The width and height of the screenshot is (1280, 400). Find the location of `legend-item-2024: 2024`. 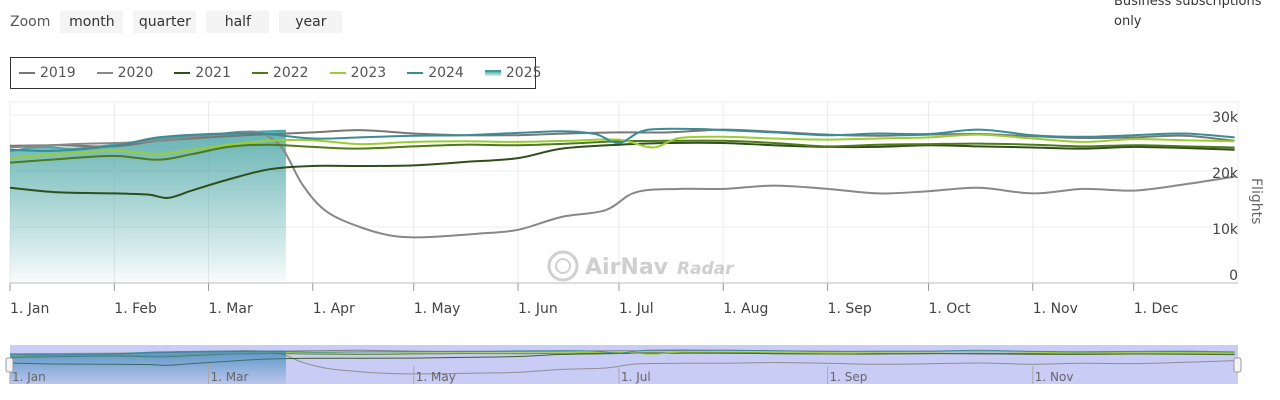

legend-item-2024: 2024 is located at coordinates (435, 73).